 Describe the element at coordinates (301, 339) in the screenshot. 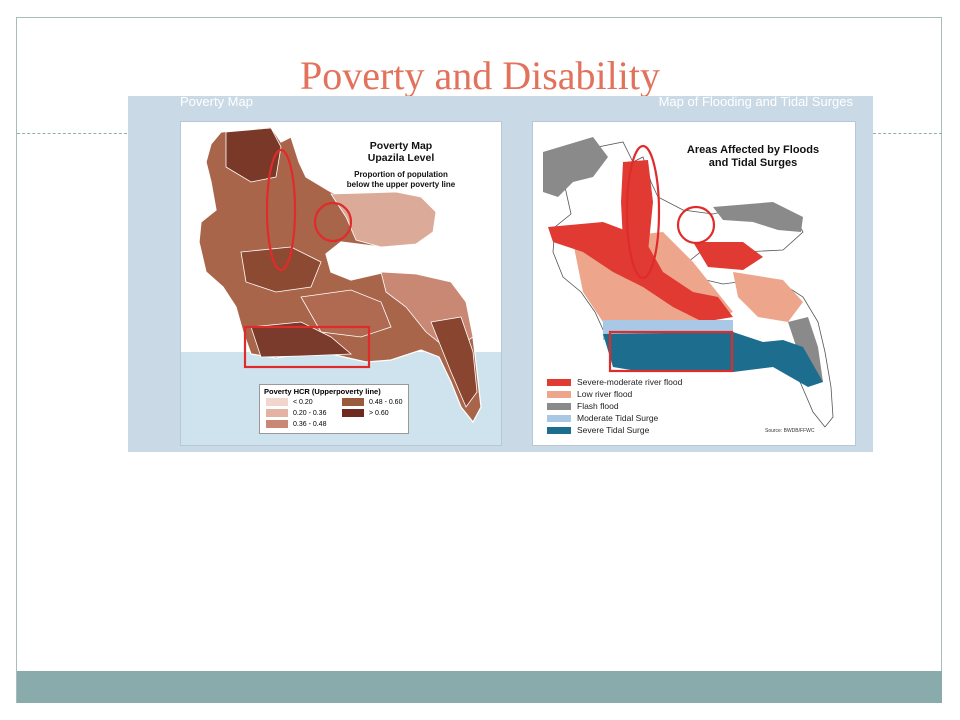

I see `region-south` at that location.